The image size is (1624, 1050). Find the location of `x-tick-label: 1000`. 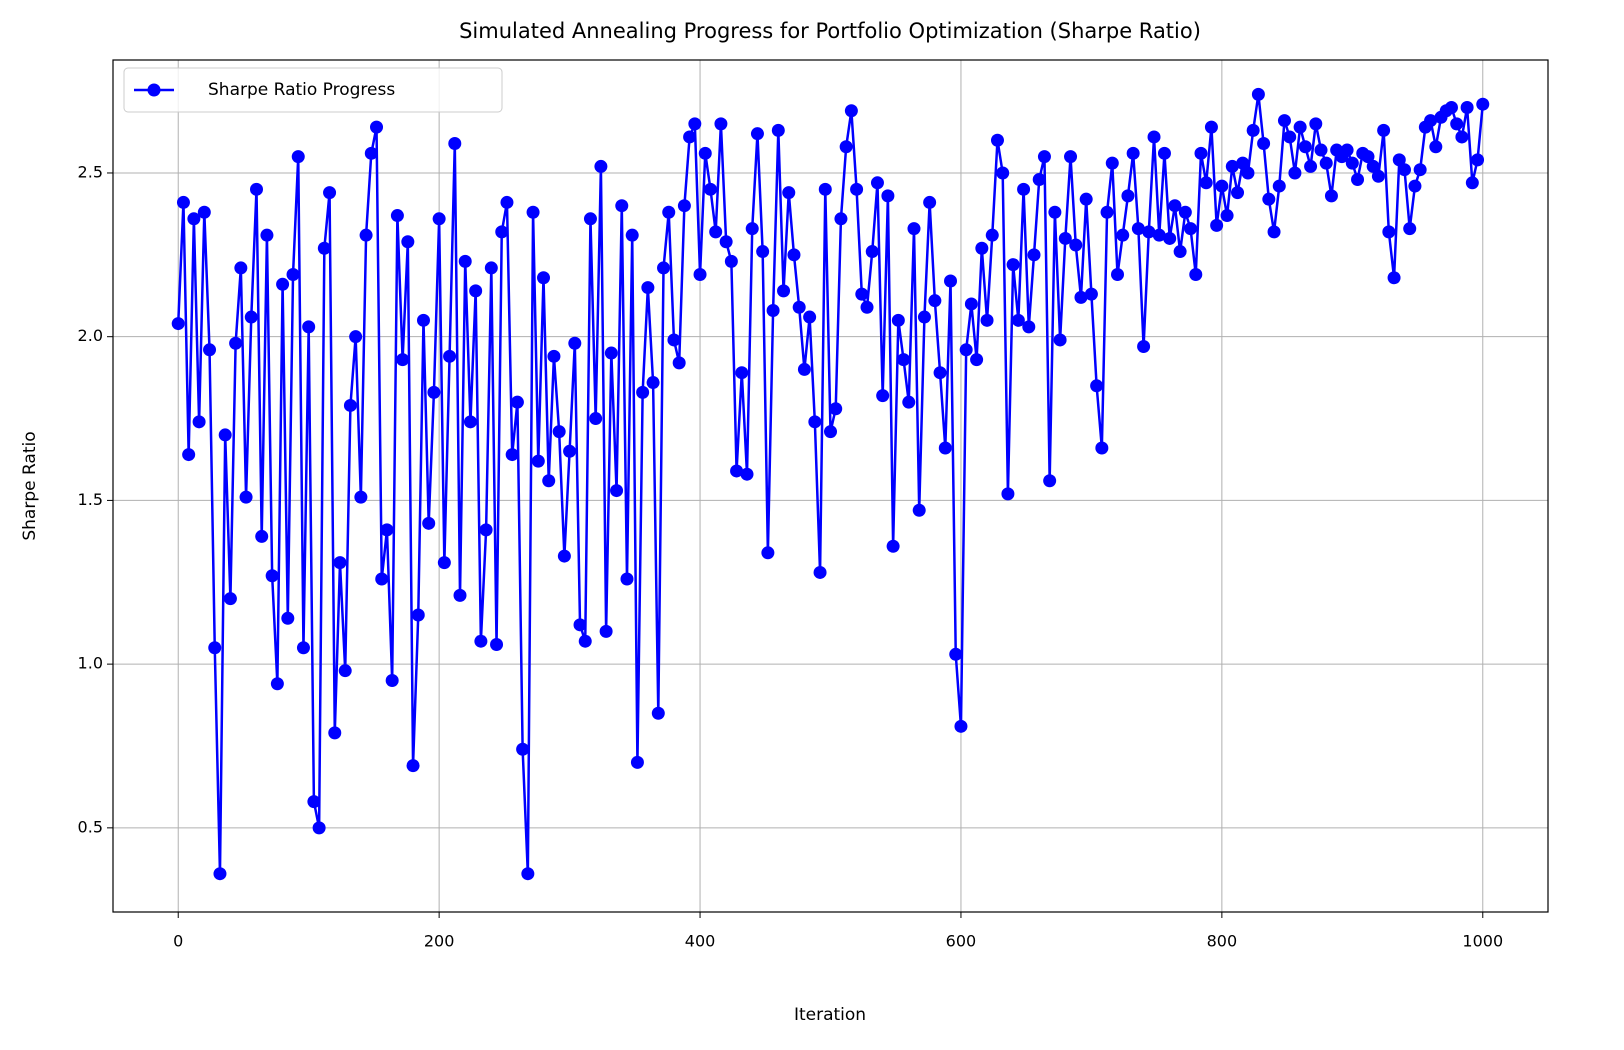

x-tick-label: 1000 is located at coordinates (1482, 941).